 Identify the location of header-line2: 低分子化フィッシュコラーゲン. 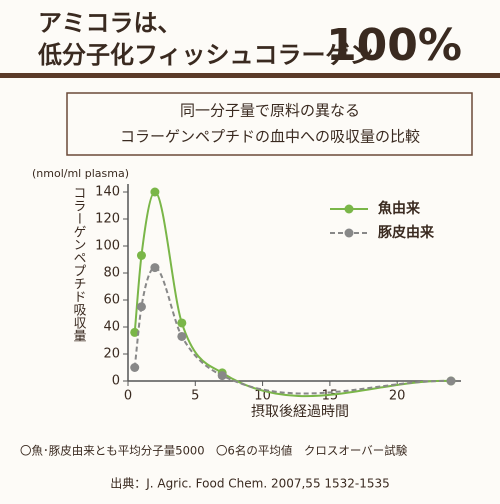
(205, 55).